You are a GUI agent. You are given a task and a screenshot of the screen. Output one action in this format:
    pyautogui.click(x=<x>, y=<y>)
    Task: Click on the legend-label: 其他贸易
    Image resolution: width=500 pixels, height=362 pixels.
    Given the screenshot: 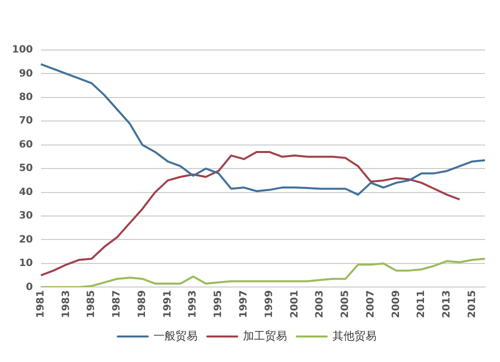 What is the action you would take?
    pyautogui.click(x=354, y=335)
    